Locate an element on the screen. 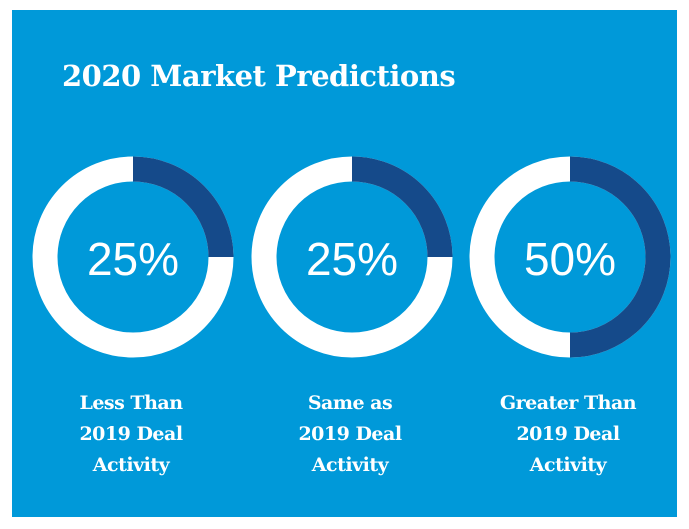 The width and height of the screenshot is (689, 529). category-label: Less Than is located at coordinates (131, 403).